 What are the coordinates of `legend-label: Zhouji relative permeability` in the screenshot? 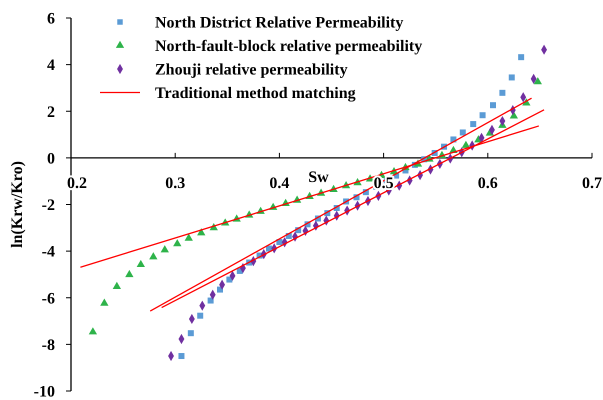 It's located at (251, 70).